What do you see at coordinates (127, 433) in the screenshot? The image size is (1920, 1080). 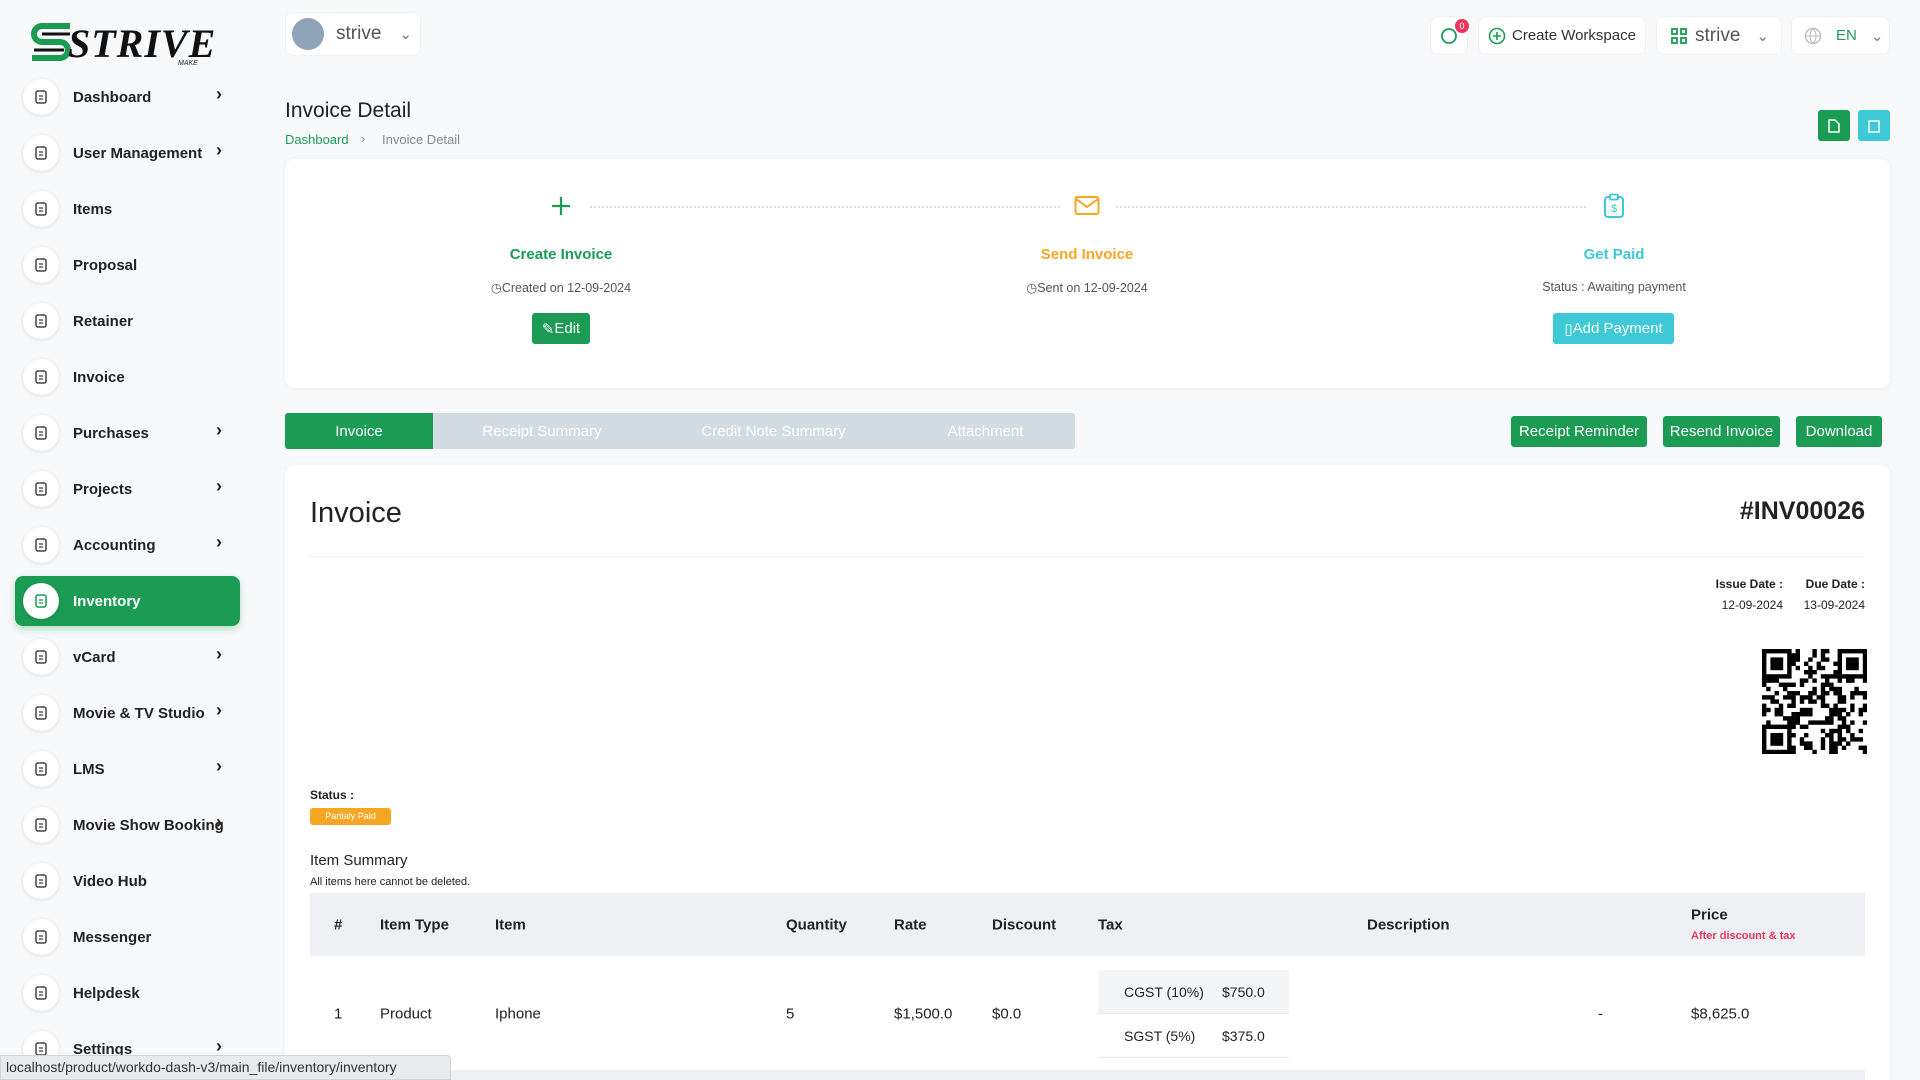 I see `nav-item: Purchases ›` at bounding box center [127, 433].